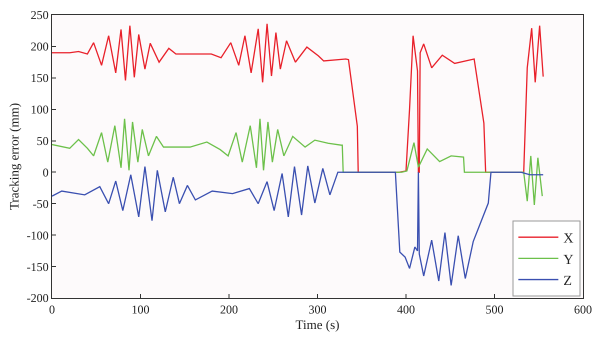 The width and height of the screenshot is (600, 338). What do you see at coordinates (39, 47) in the screenshot?
I see `y-tick-label: 200` at bounding box center [39, 47].